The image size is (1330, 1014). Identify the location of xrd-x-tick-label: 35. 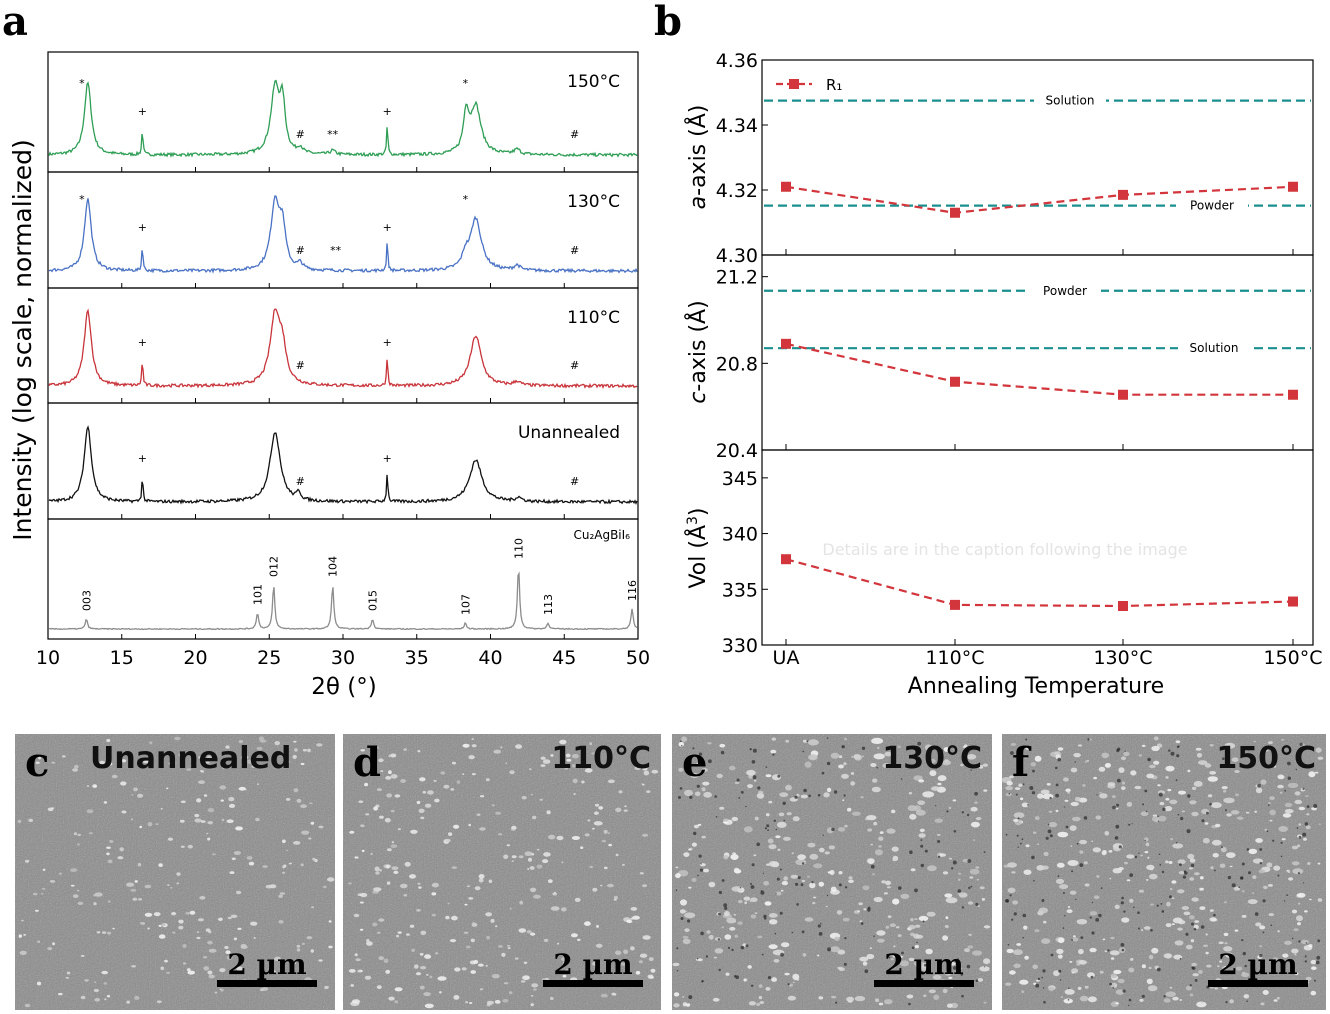
(417, 658).